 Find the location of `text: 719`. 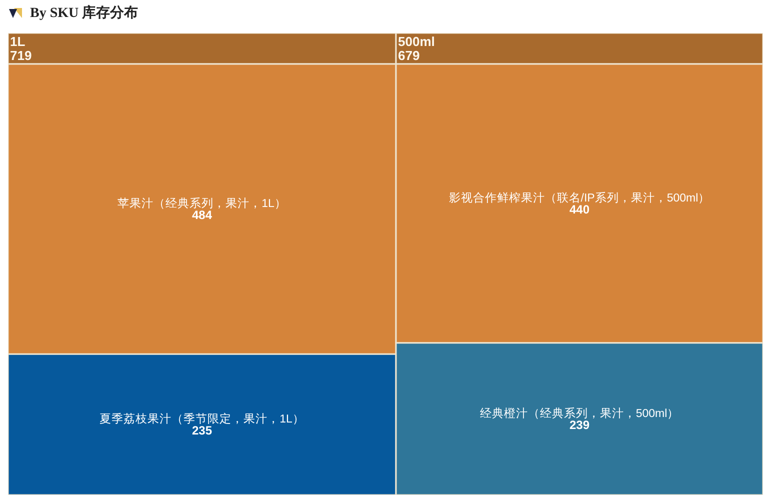

text: 719 is located at coordinates (21, 55).